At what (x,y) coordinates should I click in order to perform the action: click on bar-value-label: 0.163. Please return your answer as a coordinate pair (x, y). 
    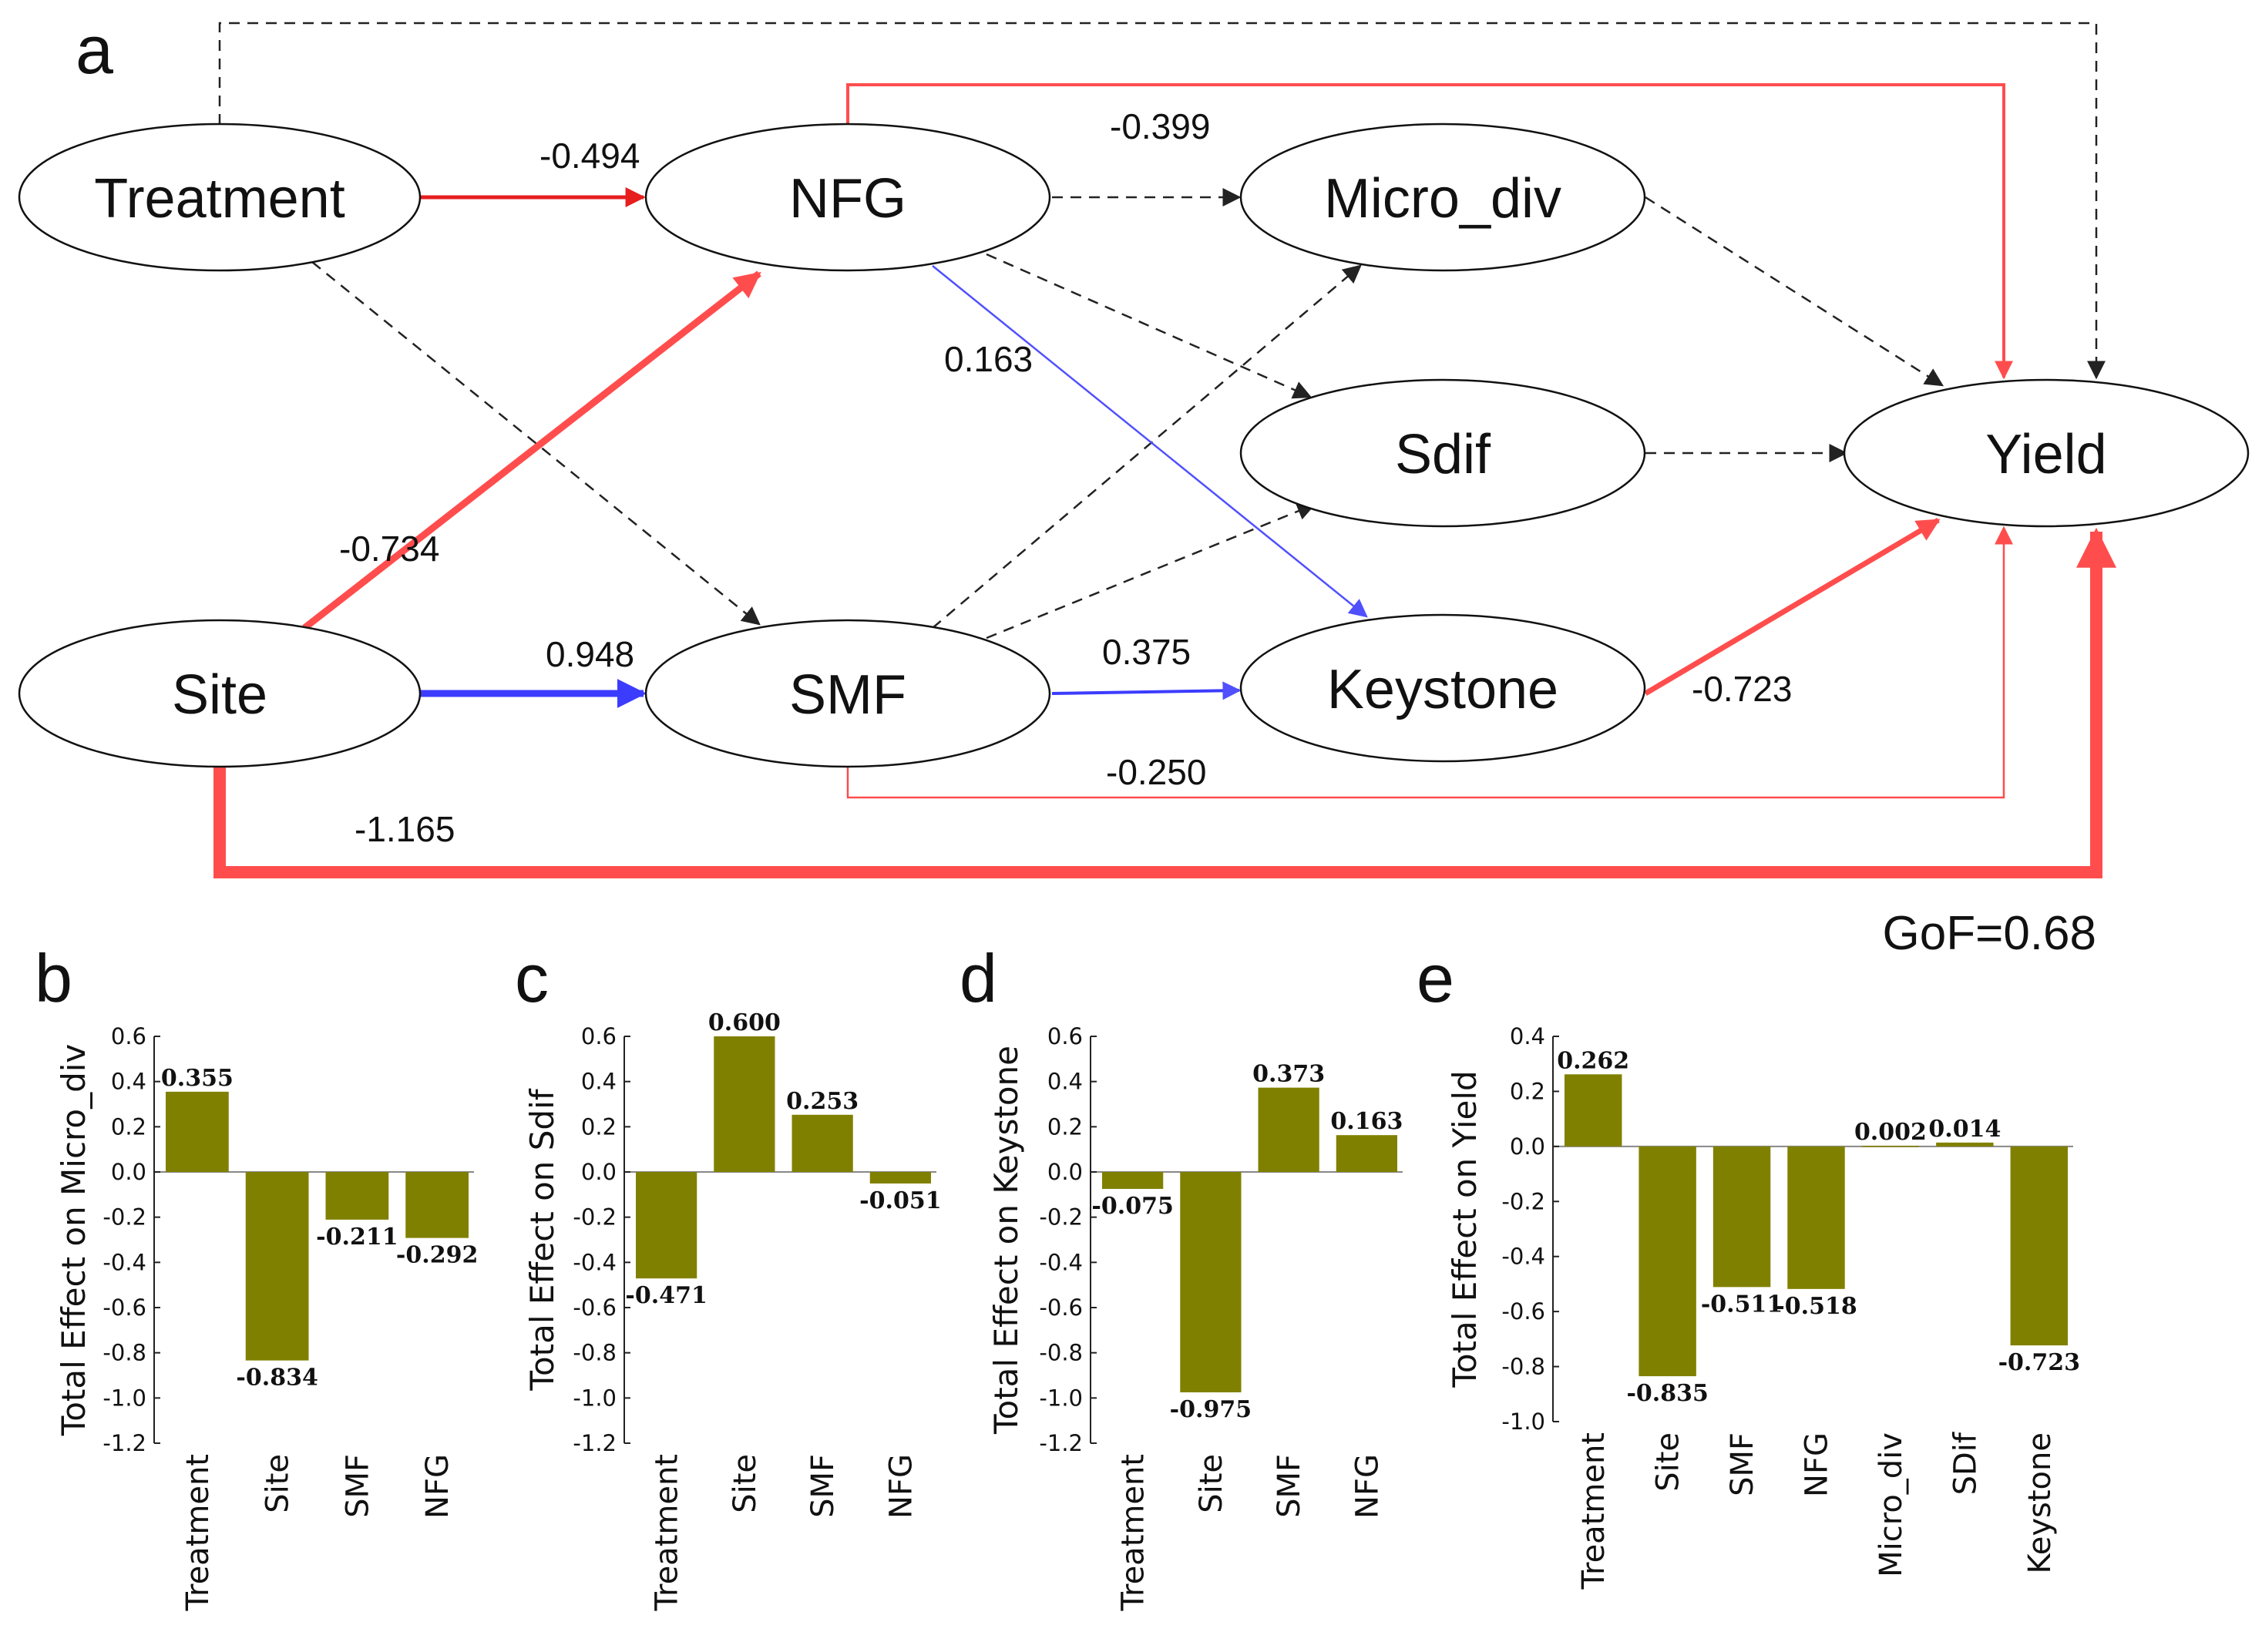
    Looking at the image, I should click on (1366, 1121).